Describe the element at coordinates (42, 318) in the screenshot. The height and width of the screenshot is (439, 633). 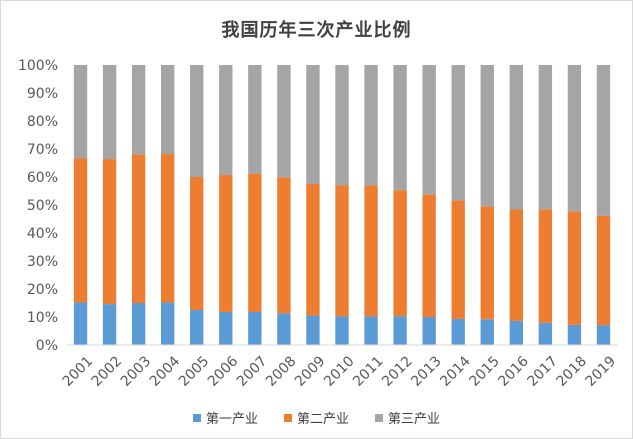
I see `y-tick-label: 10%` at that location.